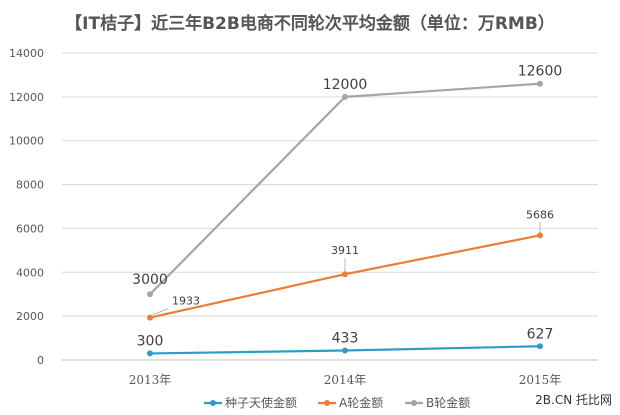 The height and width of the screenshot is (415, 620). I want to click on x-tick-label: 2015年, so click(540, 380).